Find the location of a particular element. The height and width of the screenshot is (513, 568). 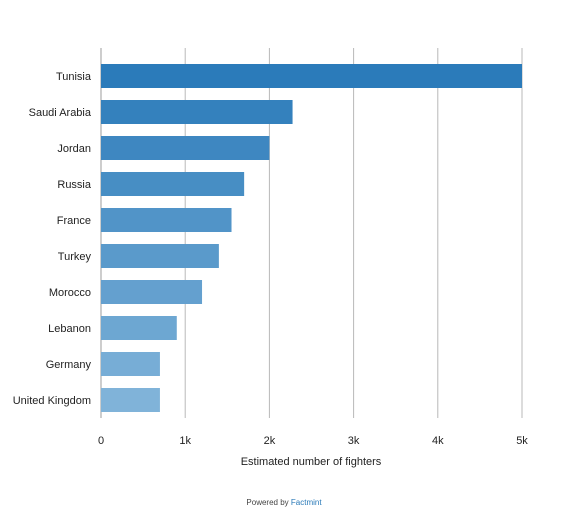

x-tick-labels: 0 1k 2k 3k 4k 5k is located at coordinates (313, 441).